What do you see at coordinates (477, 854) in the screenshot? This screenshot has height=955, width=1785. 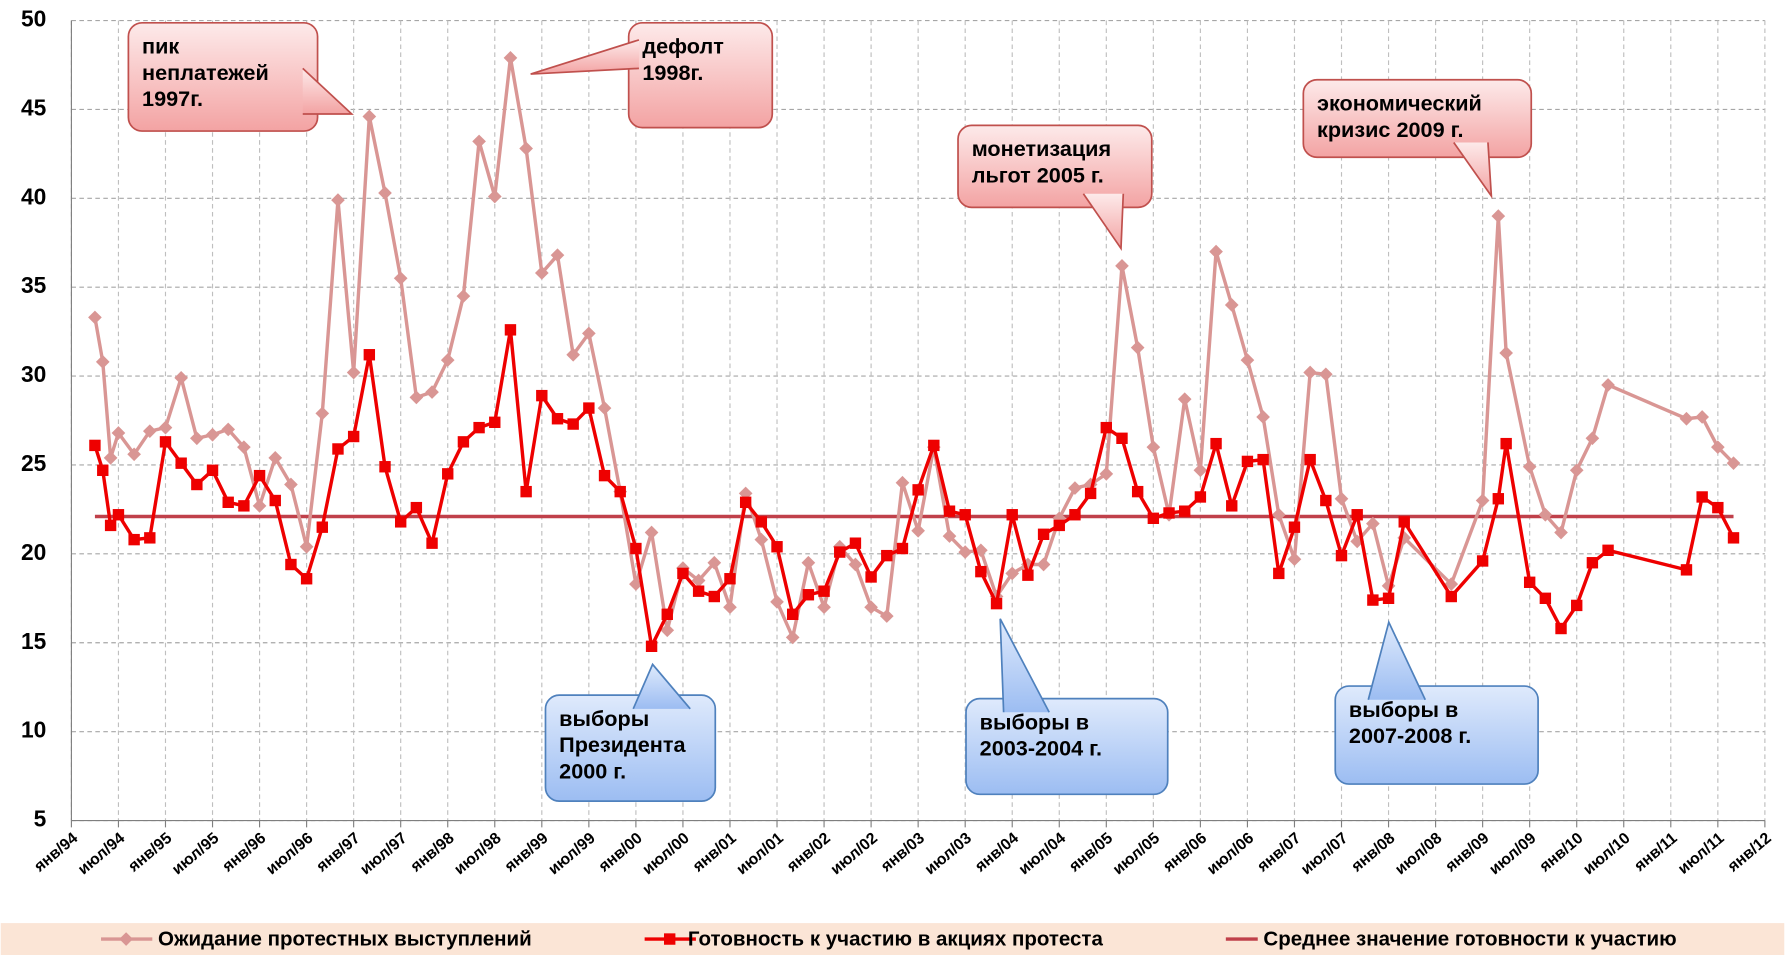 I see `x-tick-label: июл/98` at bounding box center [477, 854].